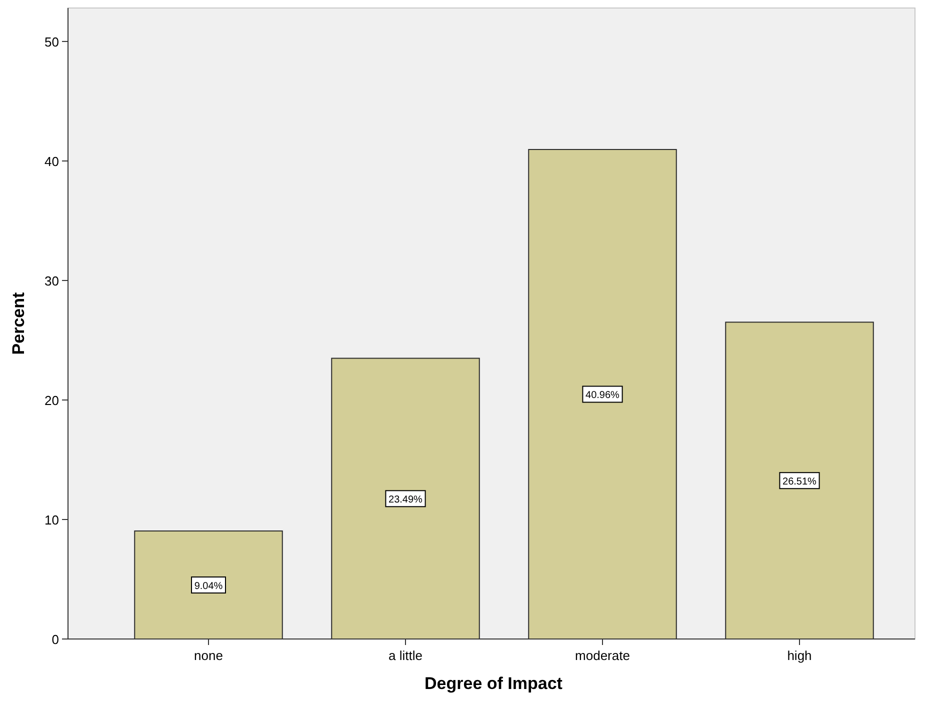 This screenshot has width=929, height=704. I want to click on x-tick-label: high, so click(799, 655).